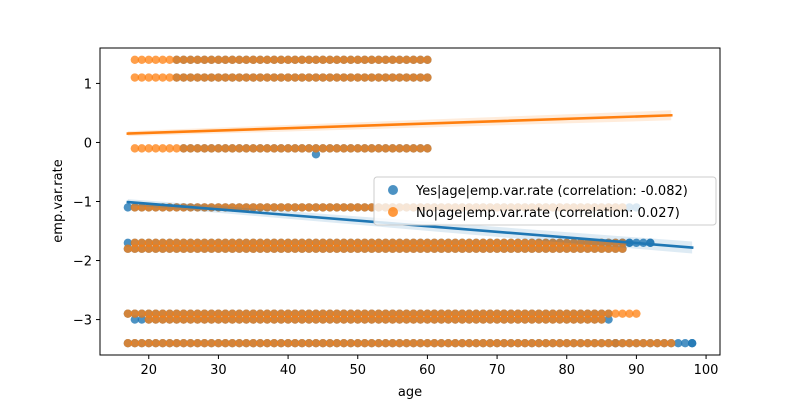 This screenshot has width=800, height=400. Describe the element at coordinates (88, 143) in the screenshot. I see `y-tick-label: 0` at that location.